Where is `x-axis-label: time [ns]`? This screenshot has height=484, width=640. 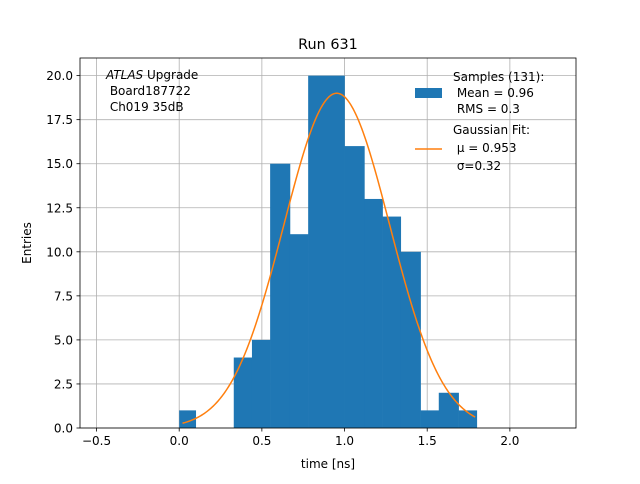 x-axis-label: time [ns] is located at coordinates (328, 464).